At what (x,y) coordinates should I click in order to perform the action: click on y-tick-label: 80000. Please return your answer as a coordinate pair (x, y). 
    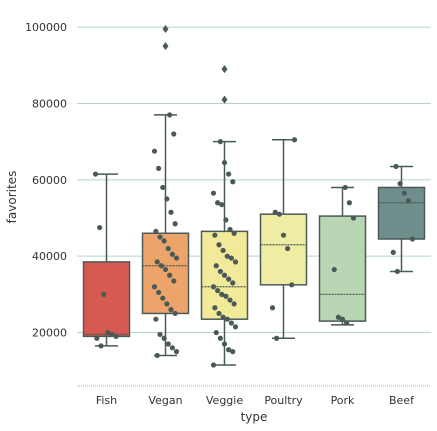
    Looking at the image, I should click on (49, 103).